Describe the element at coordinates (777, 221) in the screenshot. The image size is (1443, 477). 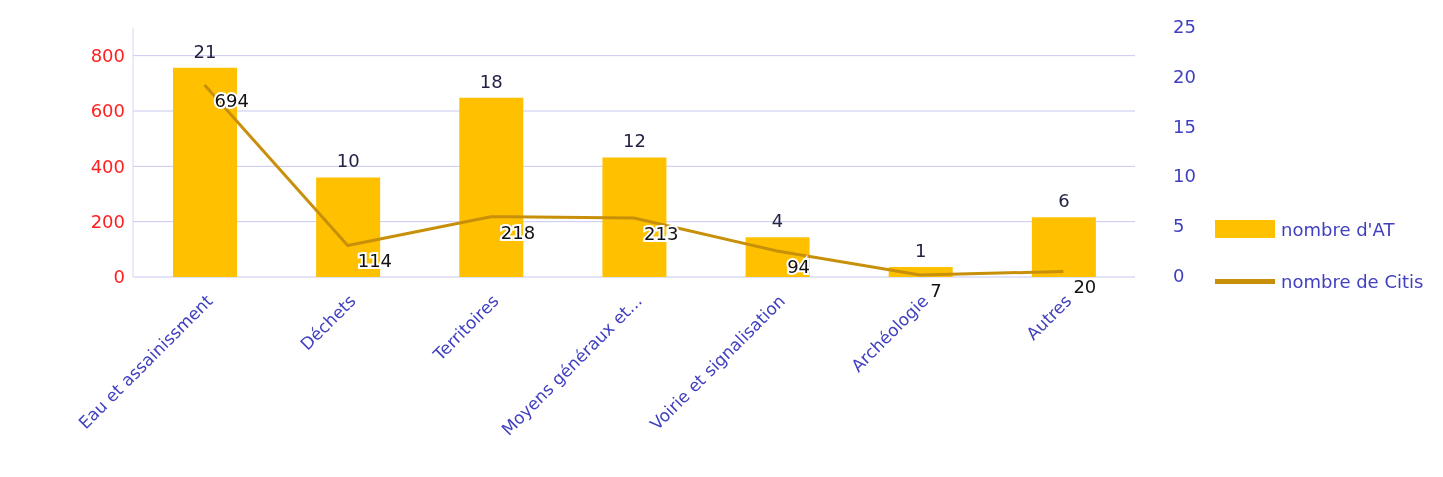
I see `data-label: 4` at that location.